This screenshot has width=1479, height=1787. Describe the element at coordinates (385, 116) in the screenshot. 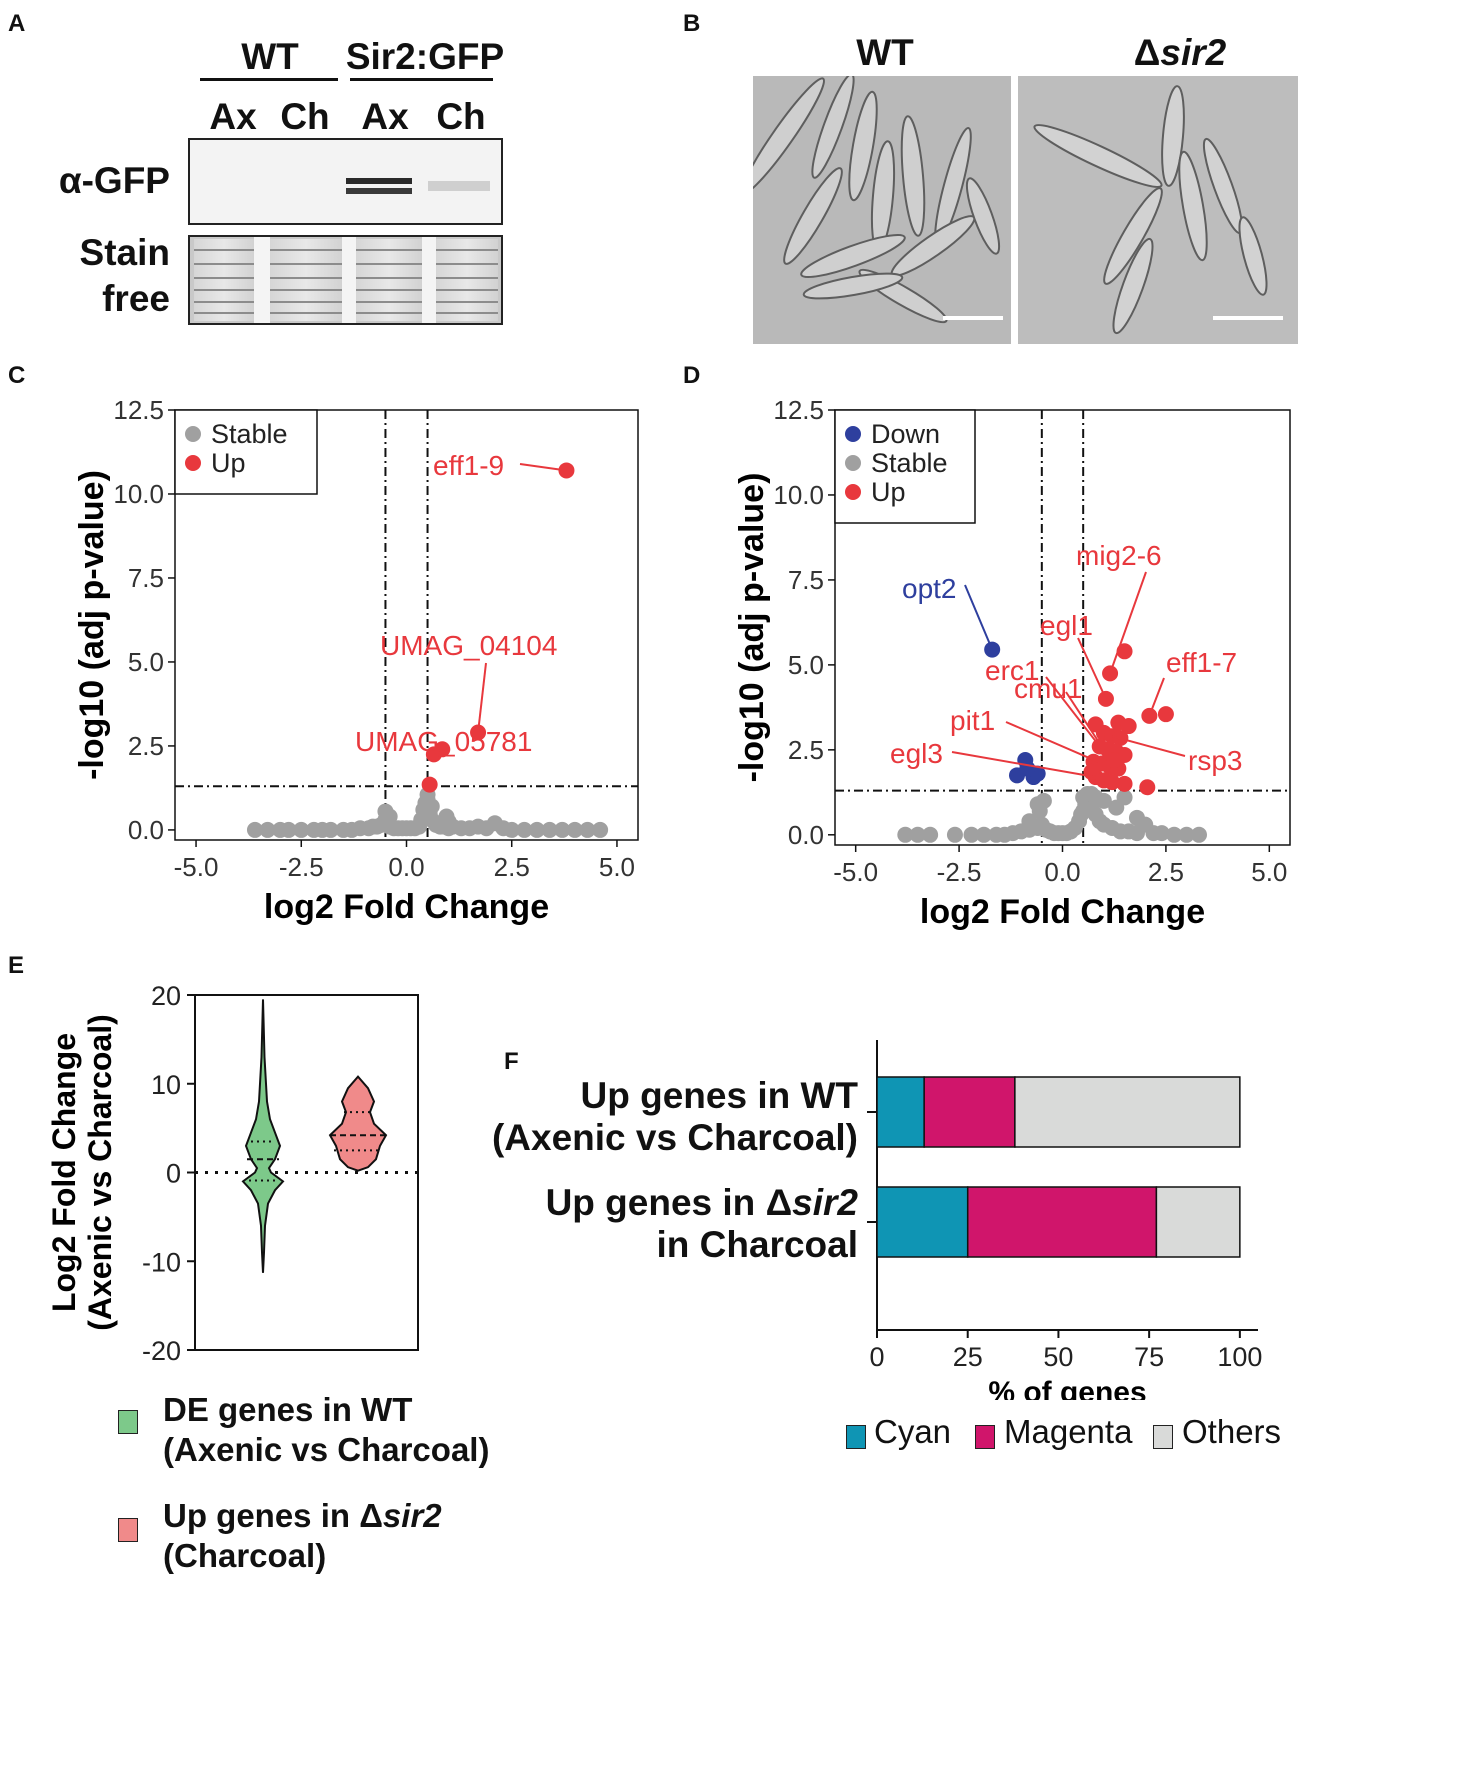

I see `blot-lane-3: Ax` at that location.